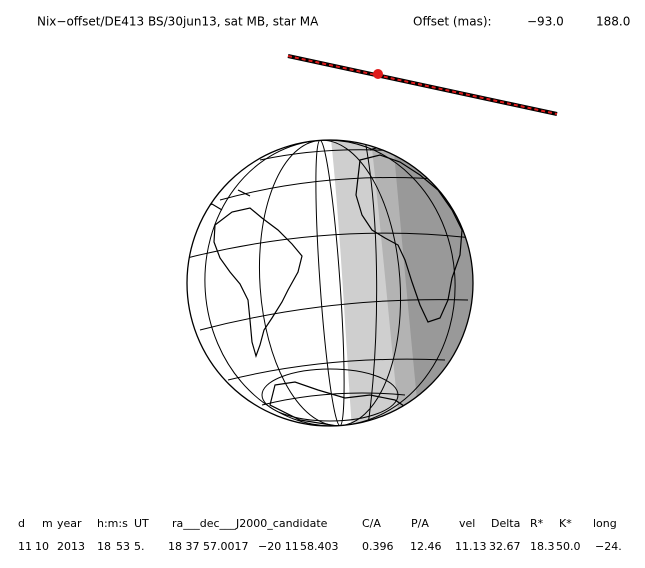 This screenshot has width=645, height=568. What do you see at coordinates (71, 546) in the screenshot?
I see `table-cell: 2013` at bounding box center [71, 546].